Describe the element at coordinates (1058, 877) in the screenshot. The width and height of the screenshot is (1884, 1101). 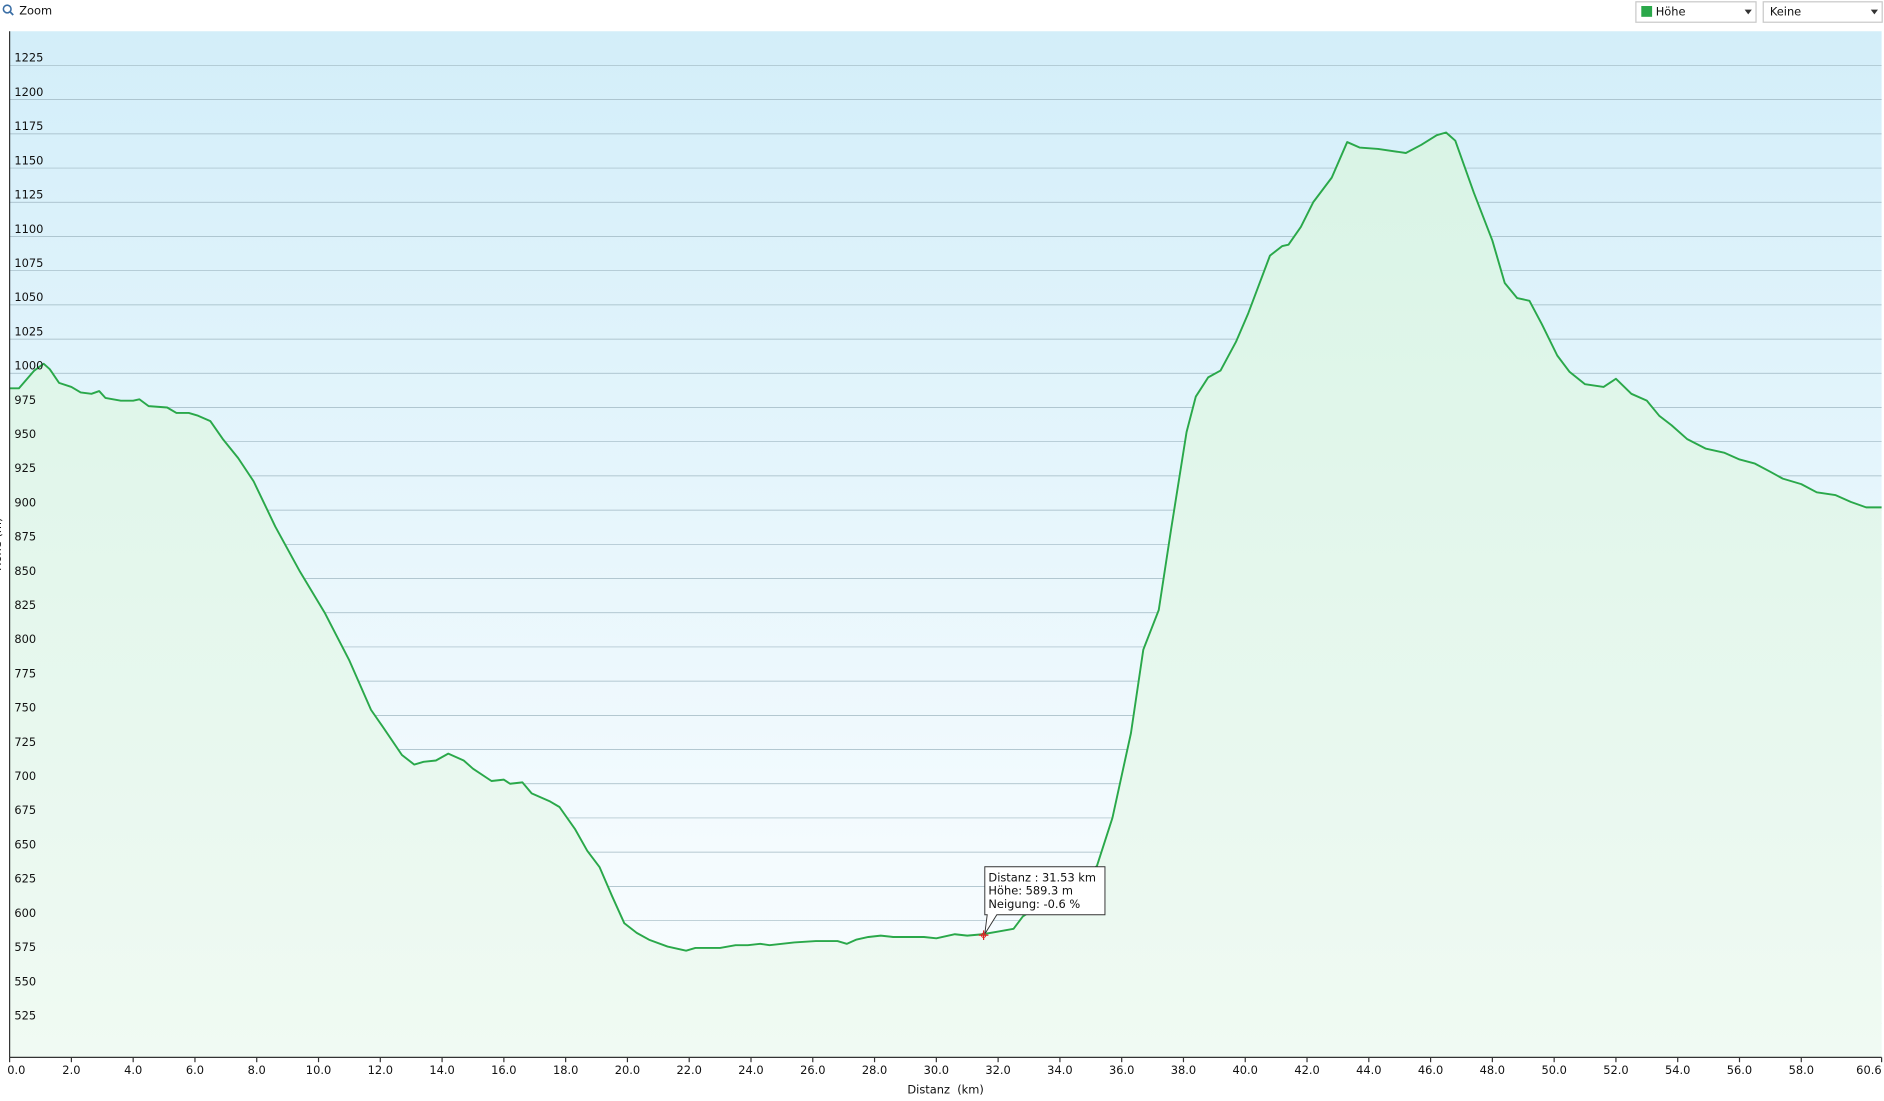
I see `tooltip-value: 31.53` at that location.